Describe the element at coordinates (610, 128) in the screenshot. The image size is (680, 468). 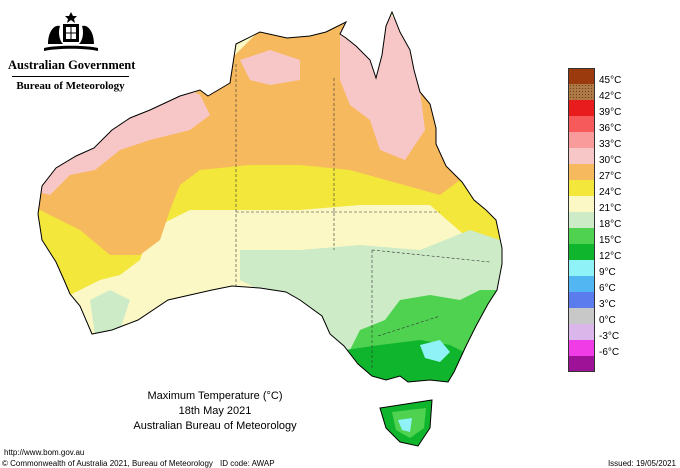
I see `legend-label: 36°C` at that location.